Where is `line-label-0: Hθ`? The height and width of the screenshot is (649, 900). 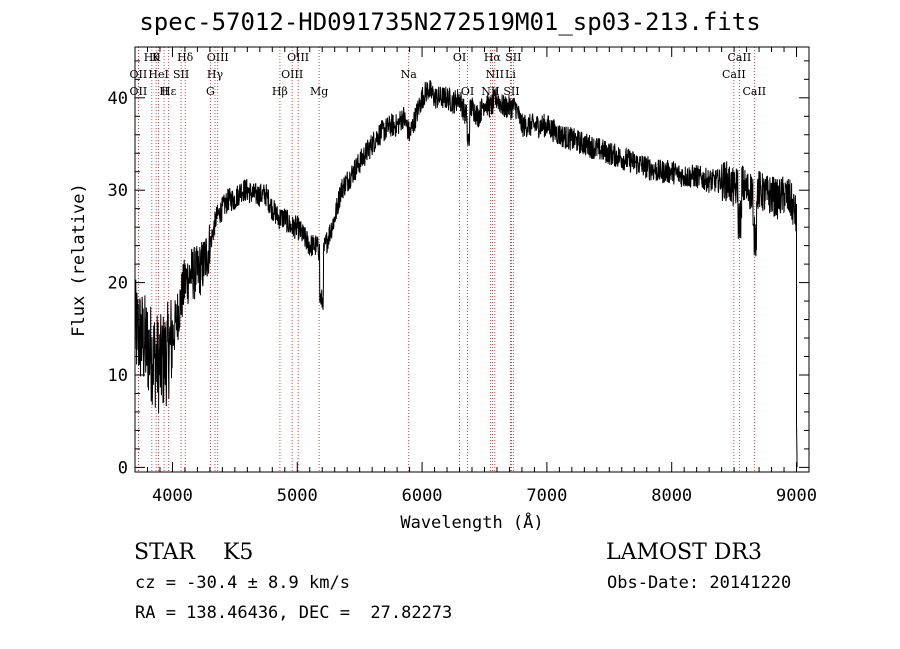 line-label-0: Hθ is located at coordinates (152, 57).